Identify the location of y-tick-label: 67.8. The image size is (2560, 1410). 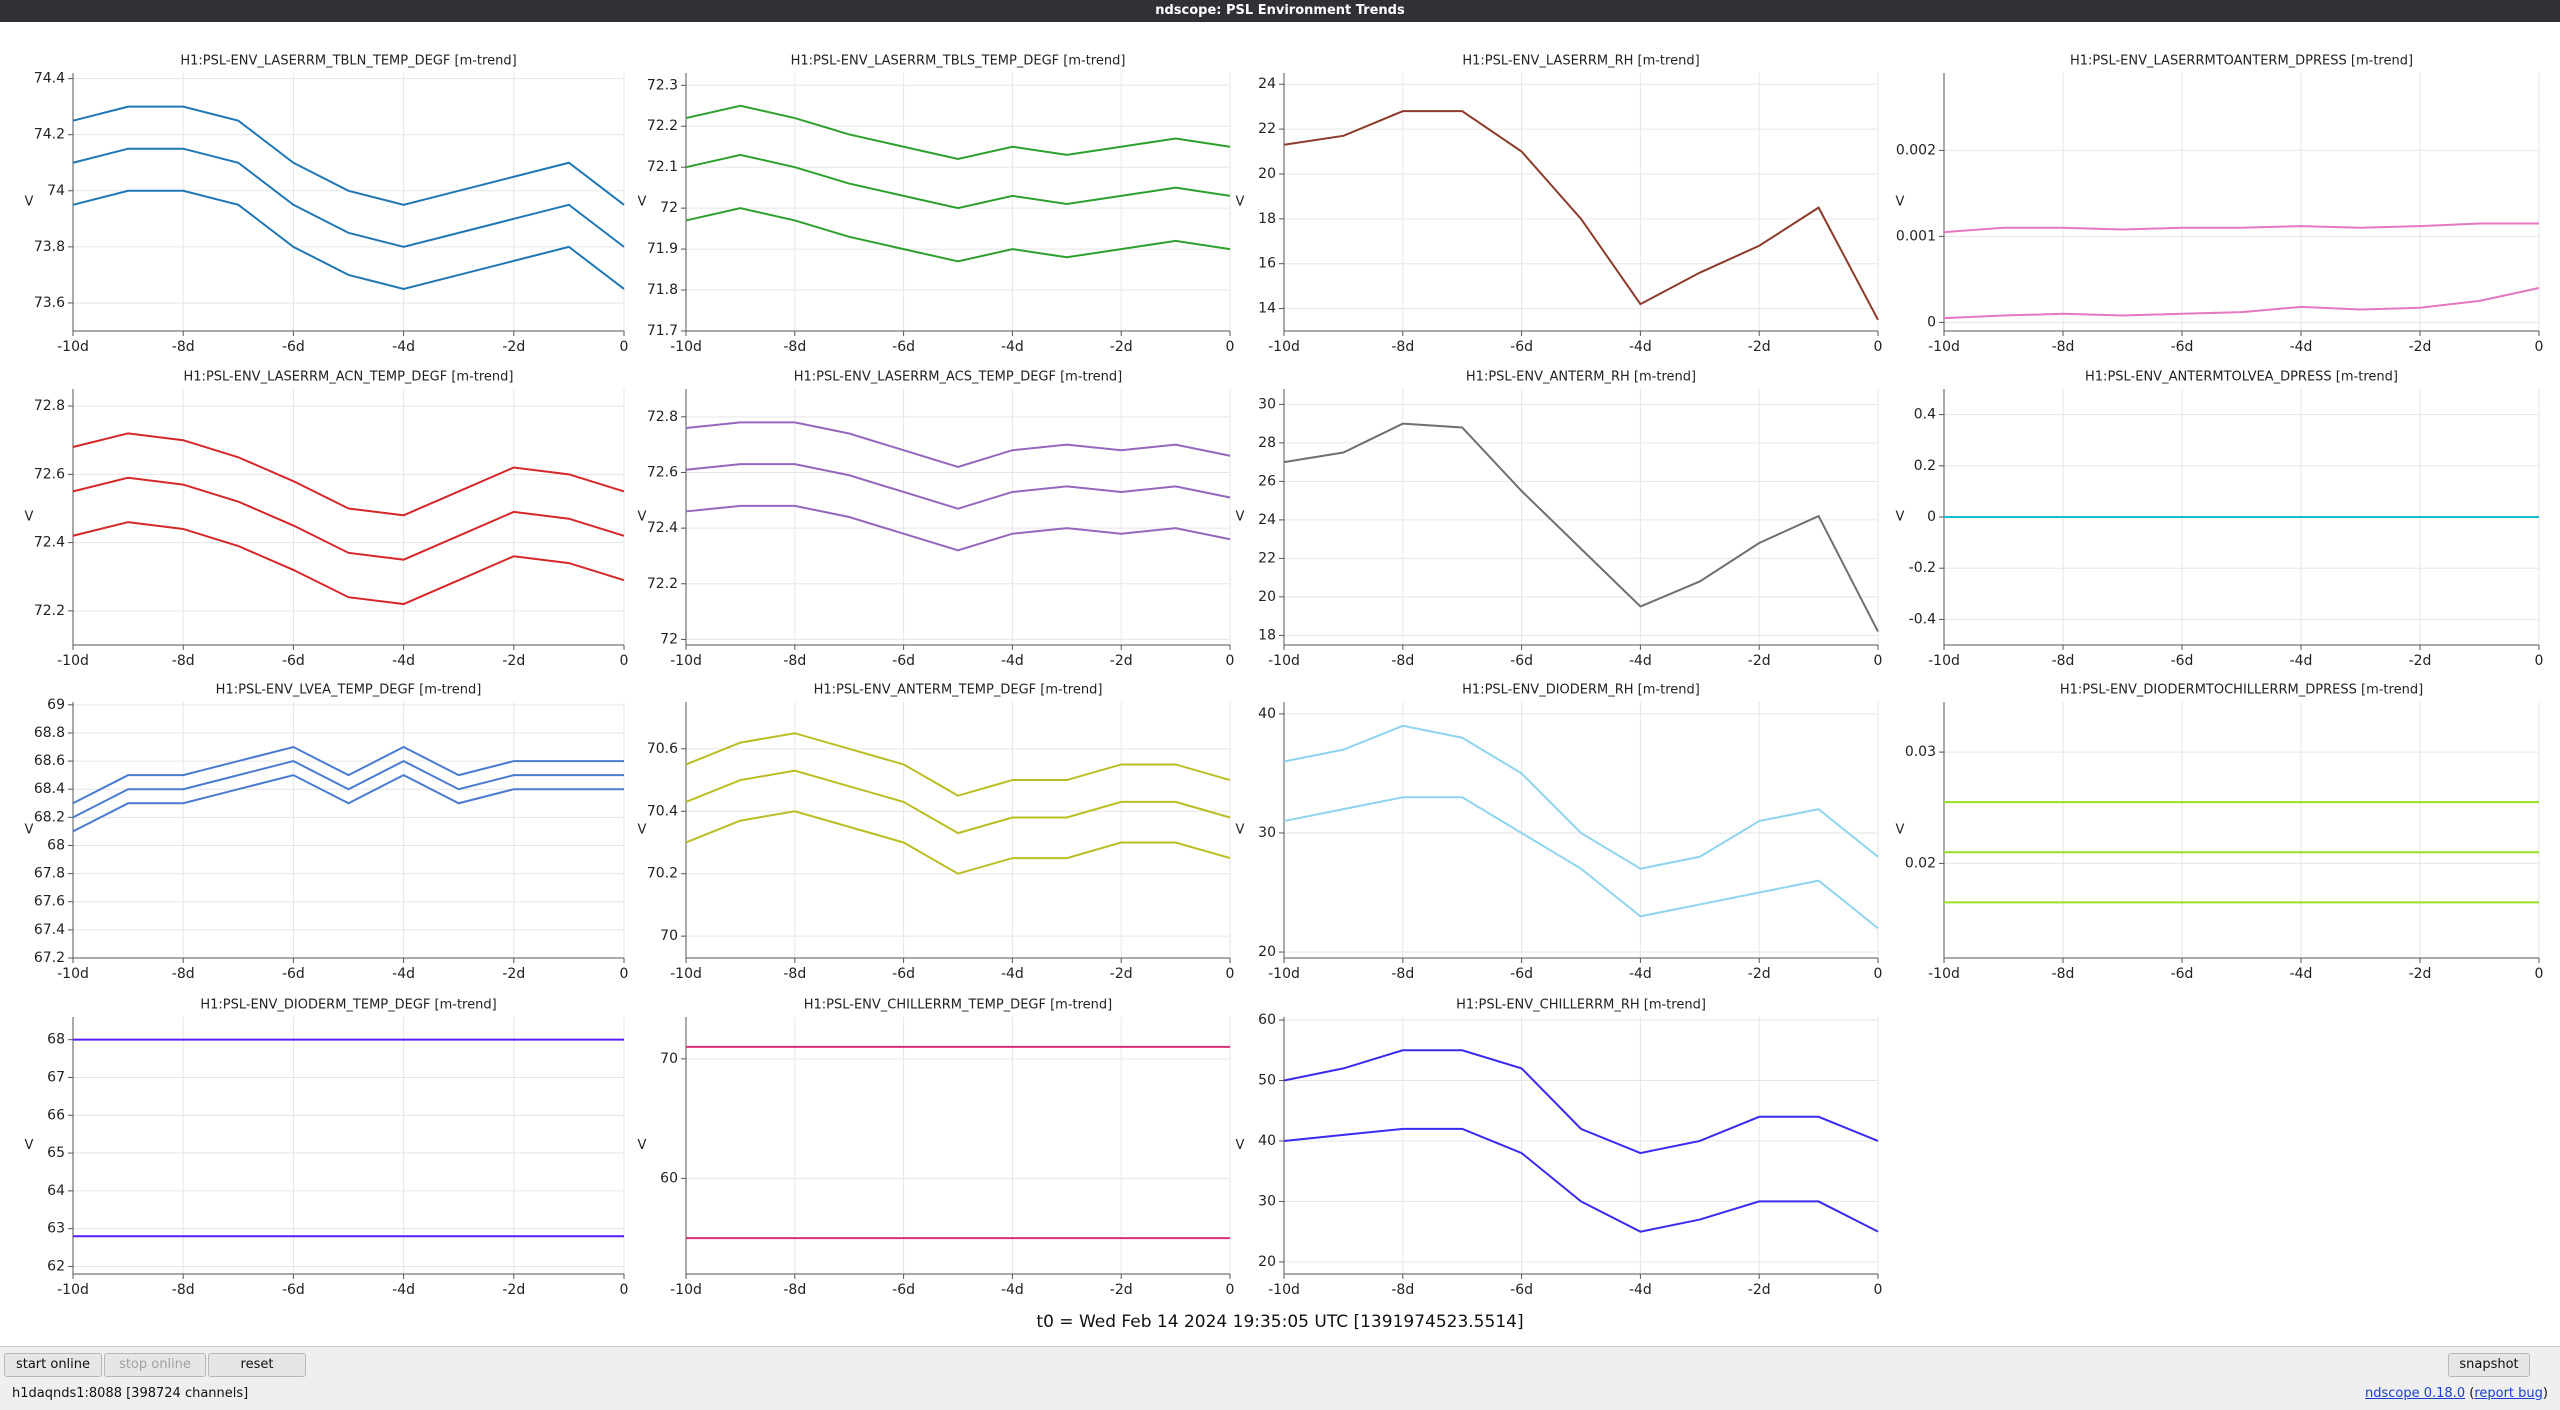
(49, 874).